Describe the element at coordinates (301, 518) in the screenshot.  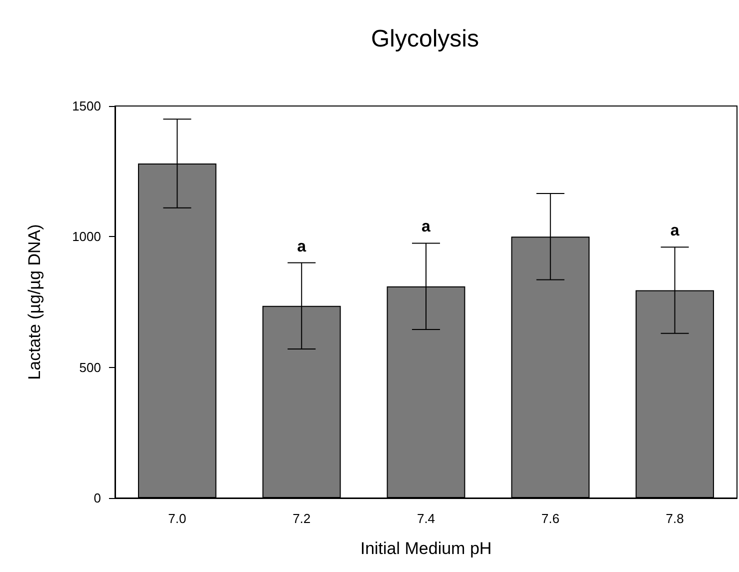
I see `x-tick-label: 7.2` at that location.